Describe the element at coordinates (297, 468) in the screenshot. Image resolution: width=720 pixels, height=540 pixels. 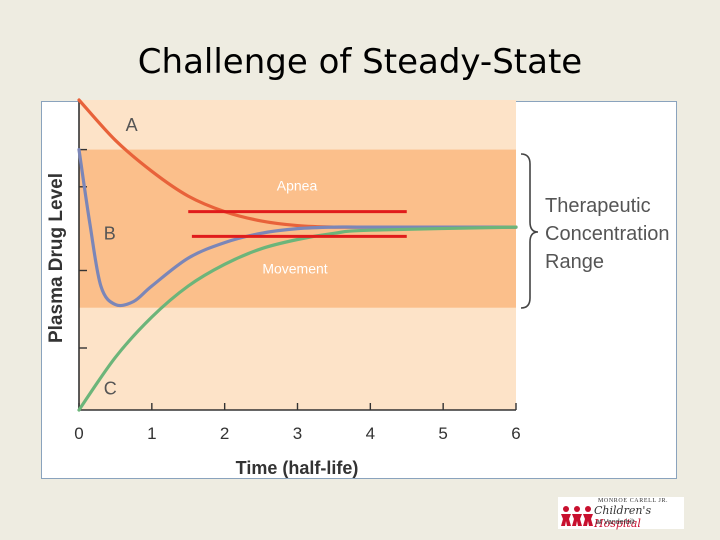
I see `x-axis-title: Time (half-life)` at that location.